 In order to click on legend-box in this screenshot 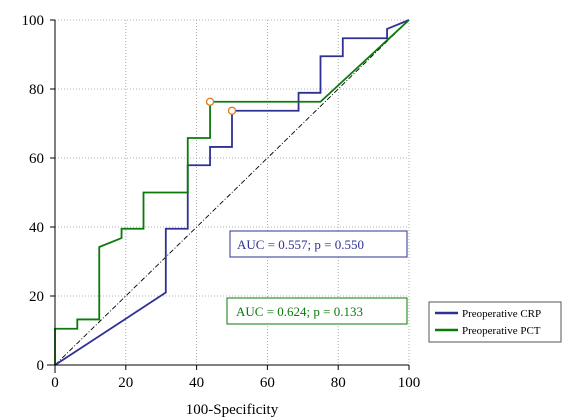, I will do `click(495, 322)`.